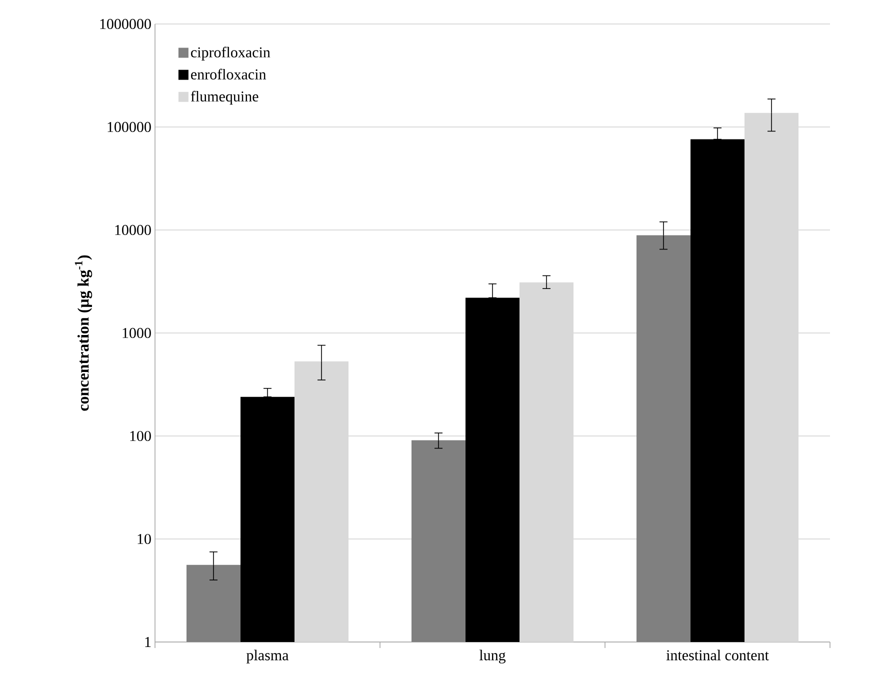  I want to click on y-tick-label: 1000, so click(136, 333).